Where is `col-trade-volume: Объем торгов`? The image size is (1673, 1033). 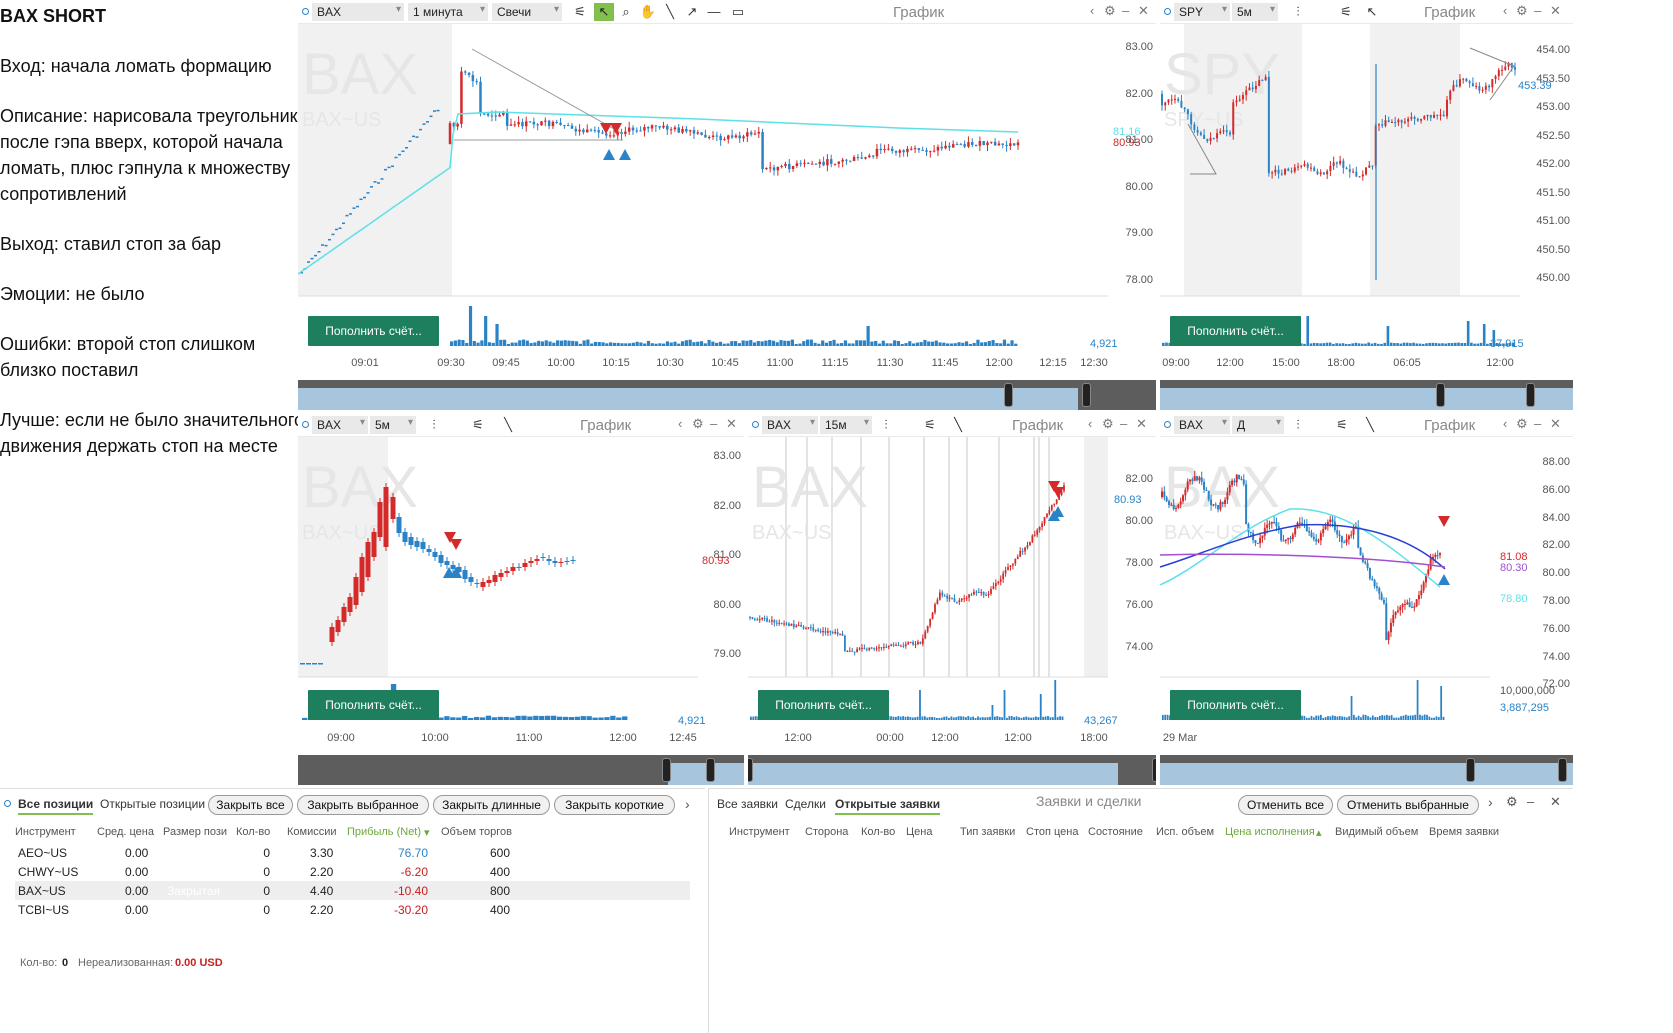
col-trade-volume: Объем торгов is located at coordinates (476, 832).